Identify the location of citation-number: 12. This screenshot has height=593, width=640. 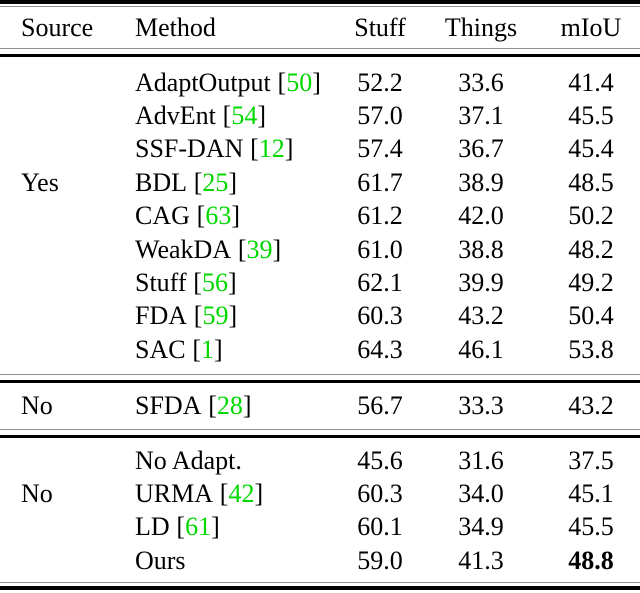
(271, 149).